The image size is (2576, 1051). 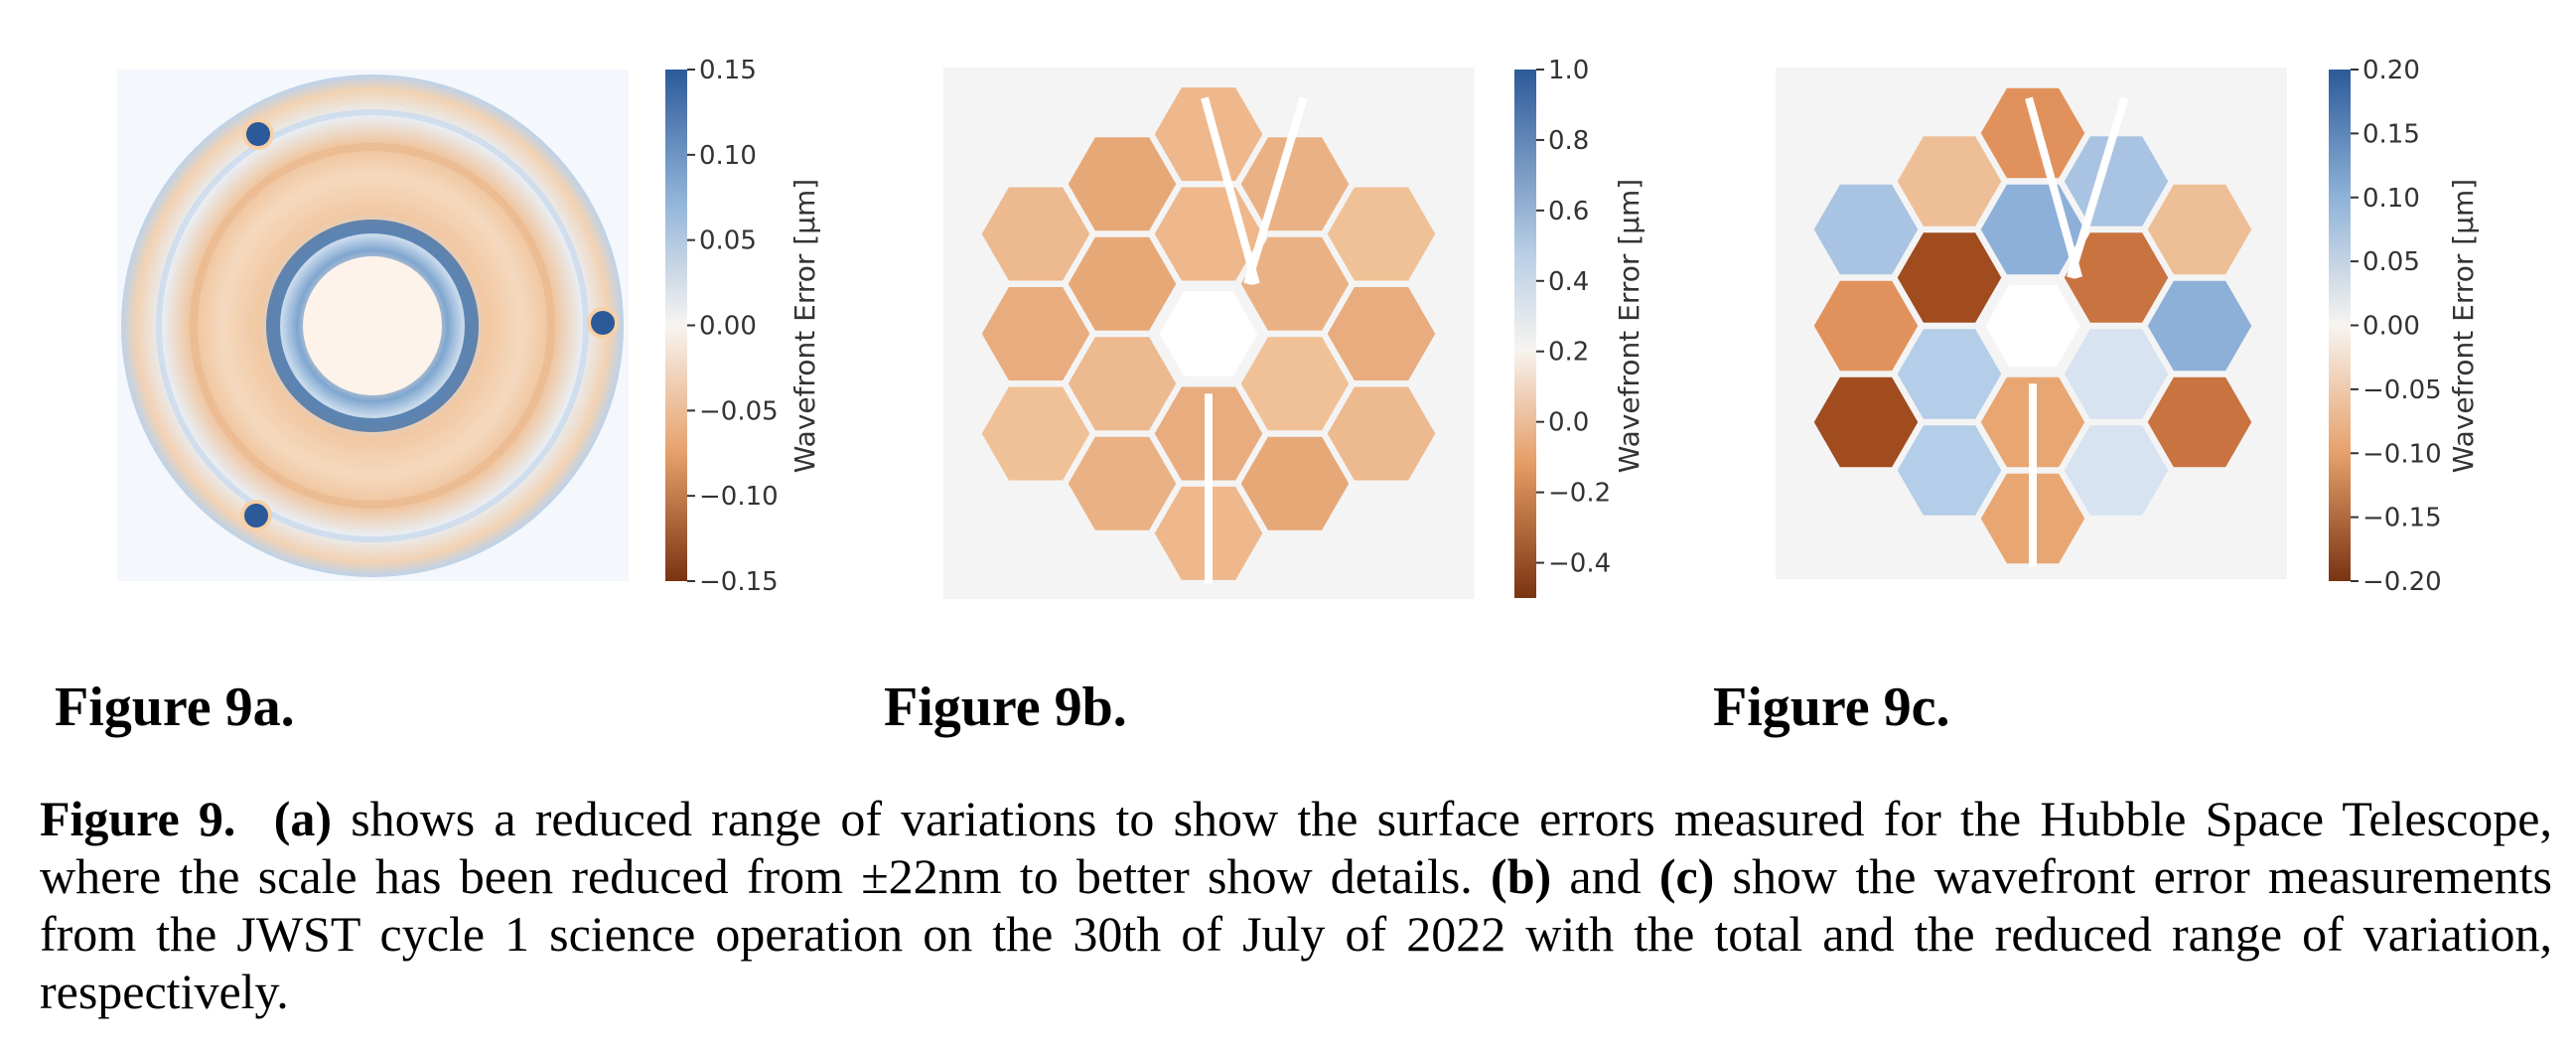 What do you see at coordinates (1568, 141) in the screenshot?
I see `colorbar-tick-label: 0.8` at bounding box center [1568, 141].